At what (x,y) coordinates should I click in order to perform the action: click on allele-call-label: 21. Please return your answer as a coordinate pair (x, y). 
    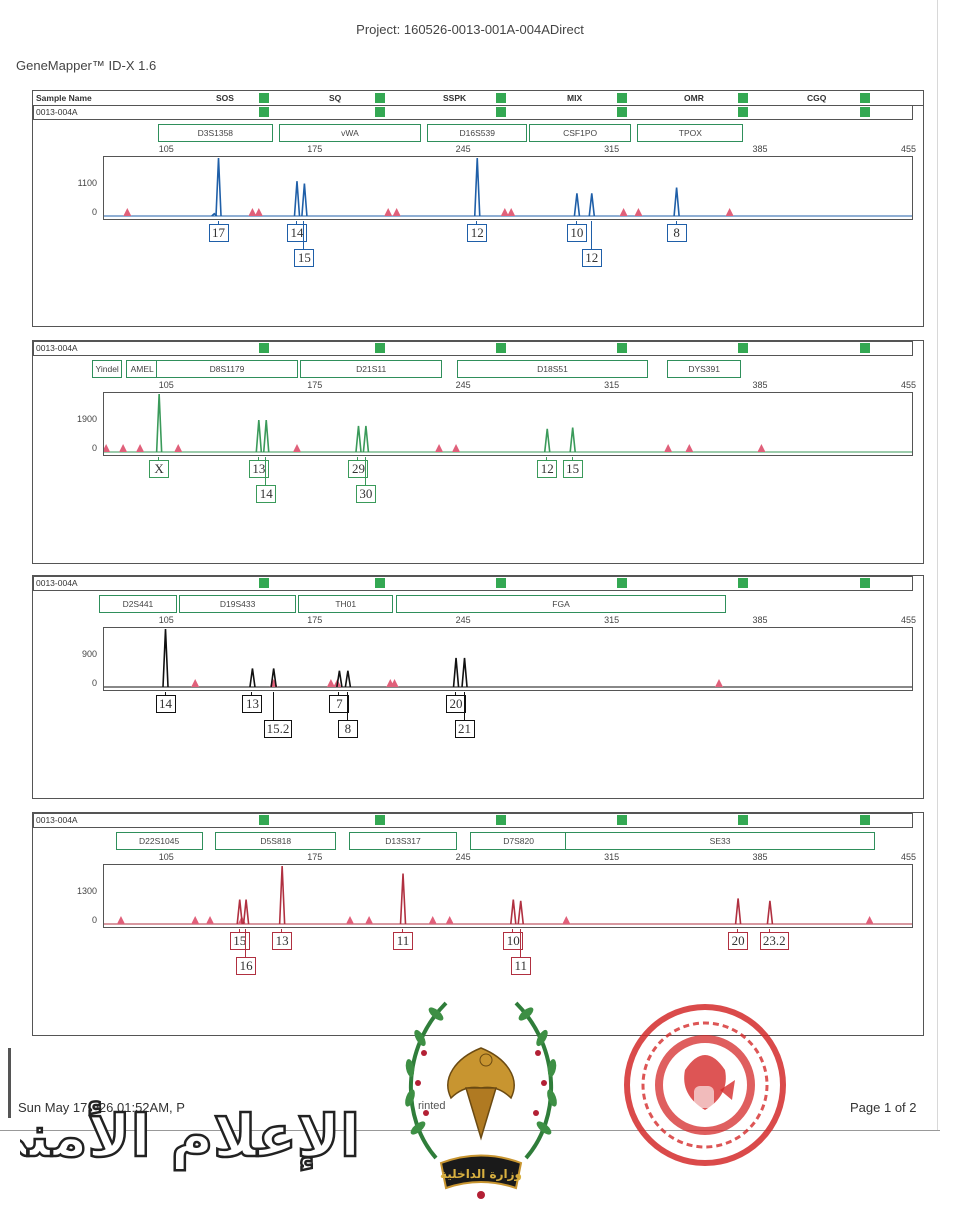
    Looking at the image, I should click on (464, 729).